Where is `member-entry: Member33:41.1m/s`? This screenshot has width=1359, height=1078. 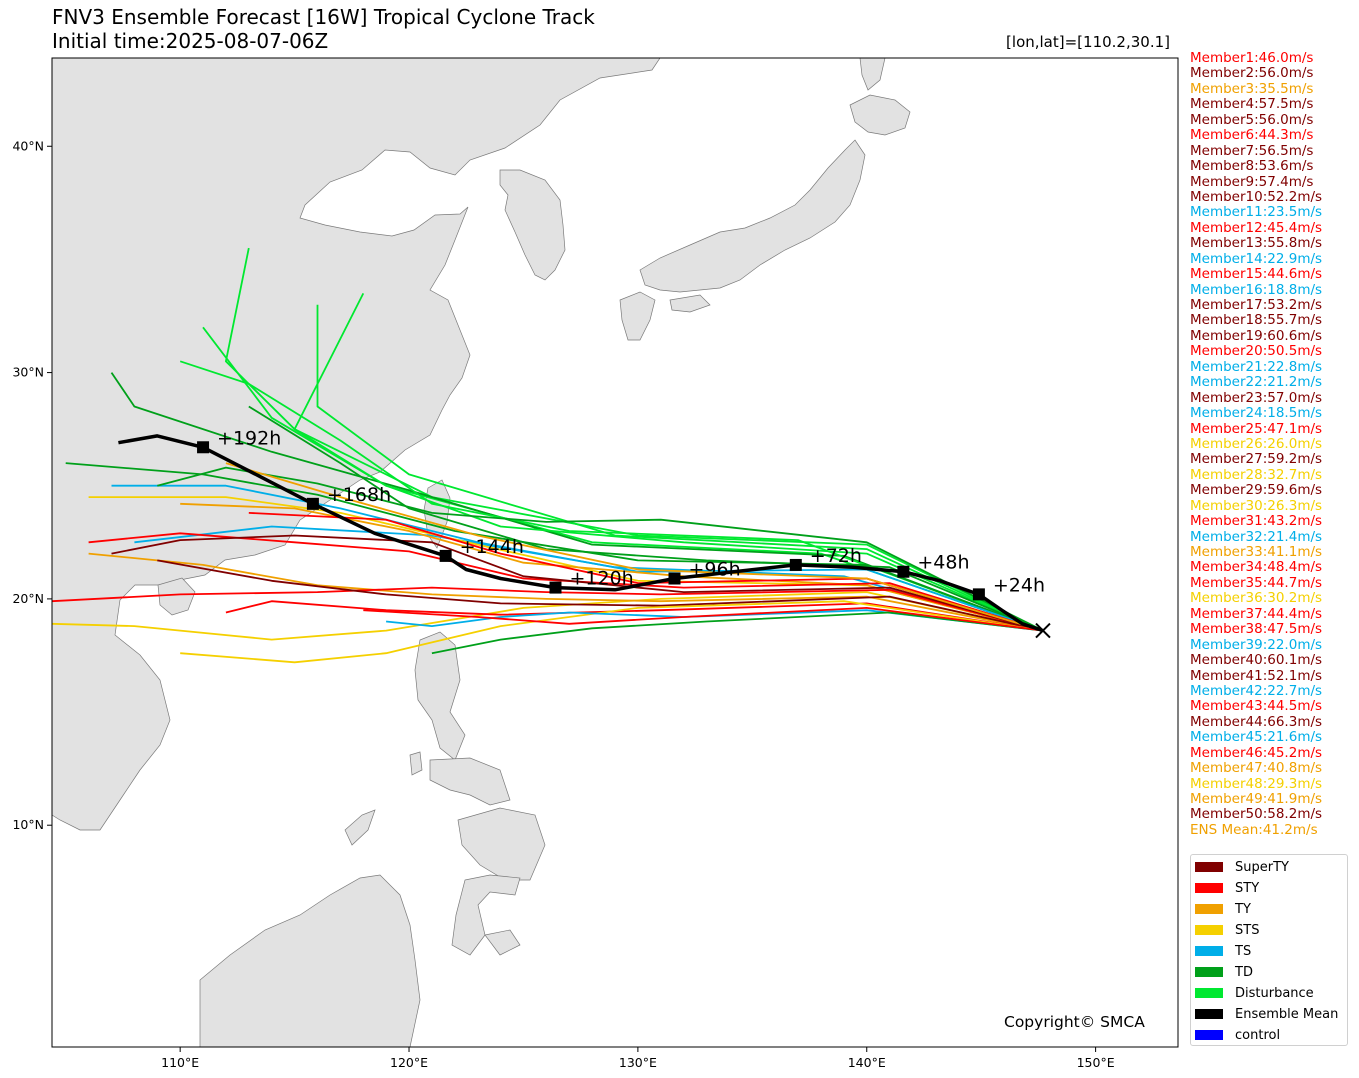
member-entry: Member33:41.1m/s is located at coordinates (1256, 552).